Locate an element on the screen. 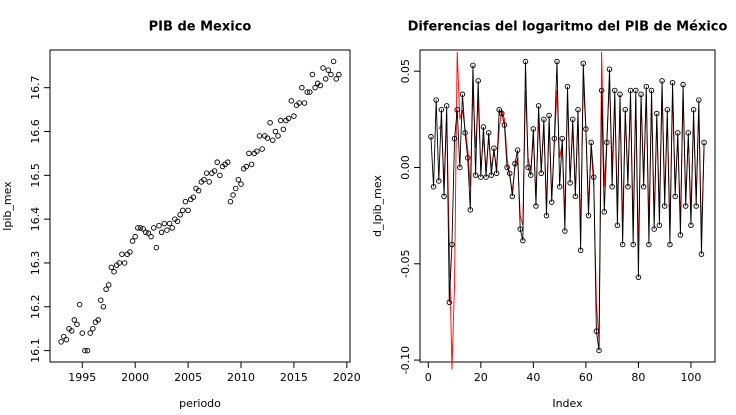 The width and height of the screenshot is (736, 415). x-tick-label: 40 is located at coordinates (533, 377).